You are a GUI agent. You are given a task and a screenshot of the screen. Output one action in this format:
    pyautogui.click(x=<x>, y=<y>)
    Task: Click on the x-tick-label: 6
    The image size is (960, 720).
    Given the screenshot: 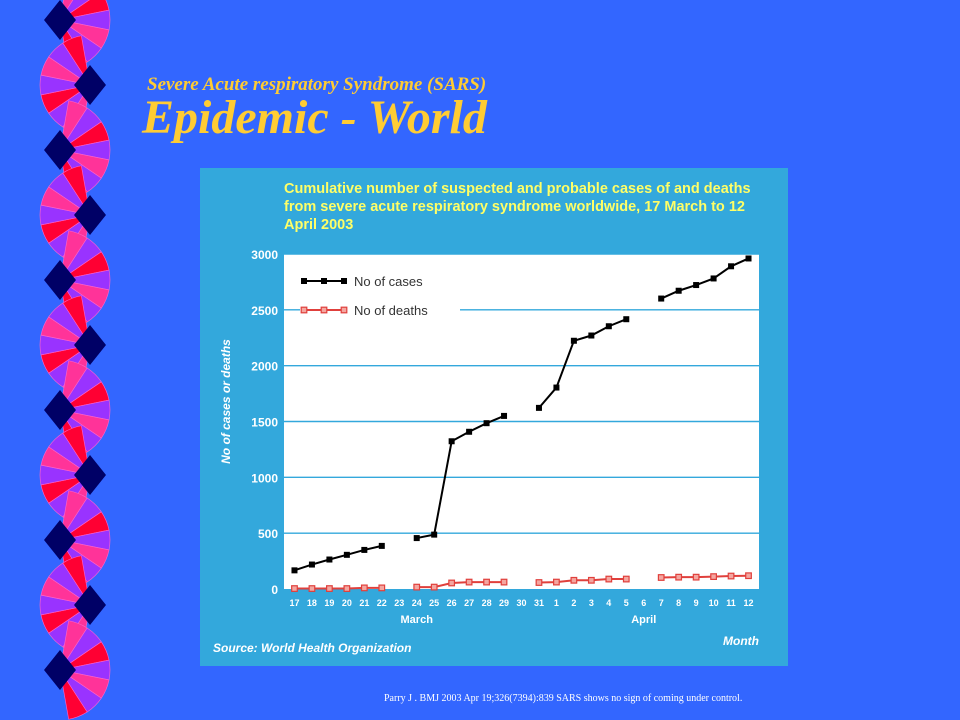 What is the action you would take?
    pyautogui.click(x=643, y=603)
    